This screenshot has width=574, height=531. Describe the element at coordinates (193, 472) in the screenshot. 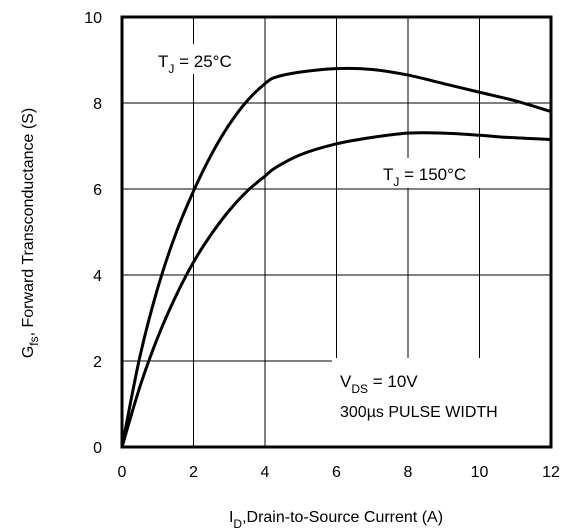

I see `x-tick-label: 2` at that location.